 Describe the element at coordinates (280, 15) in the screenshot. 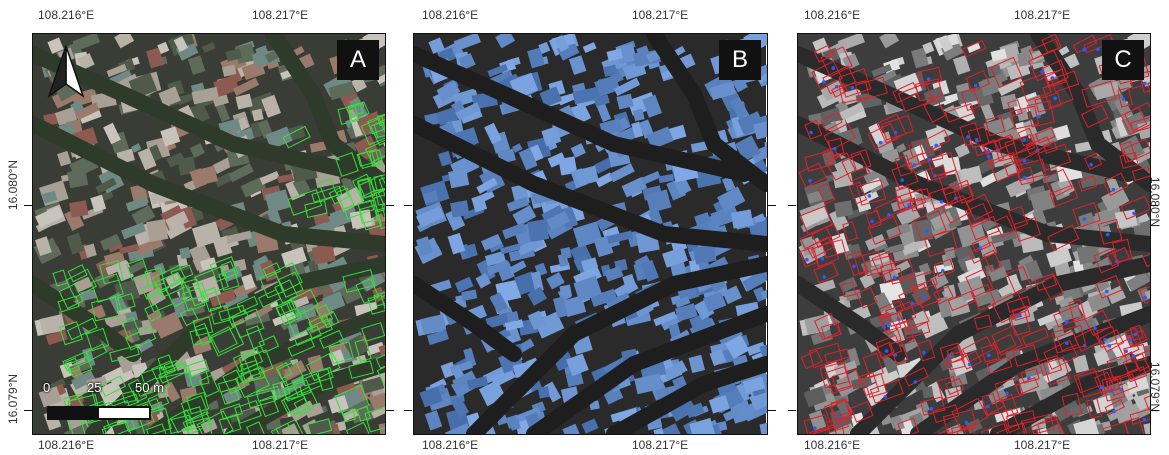

I see `top-lon-label-a2: 108.217°E` at that location.